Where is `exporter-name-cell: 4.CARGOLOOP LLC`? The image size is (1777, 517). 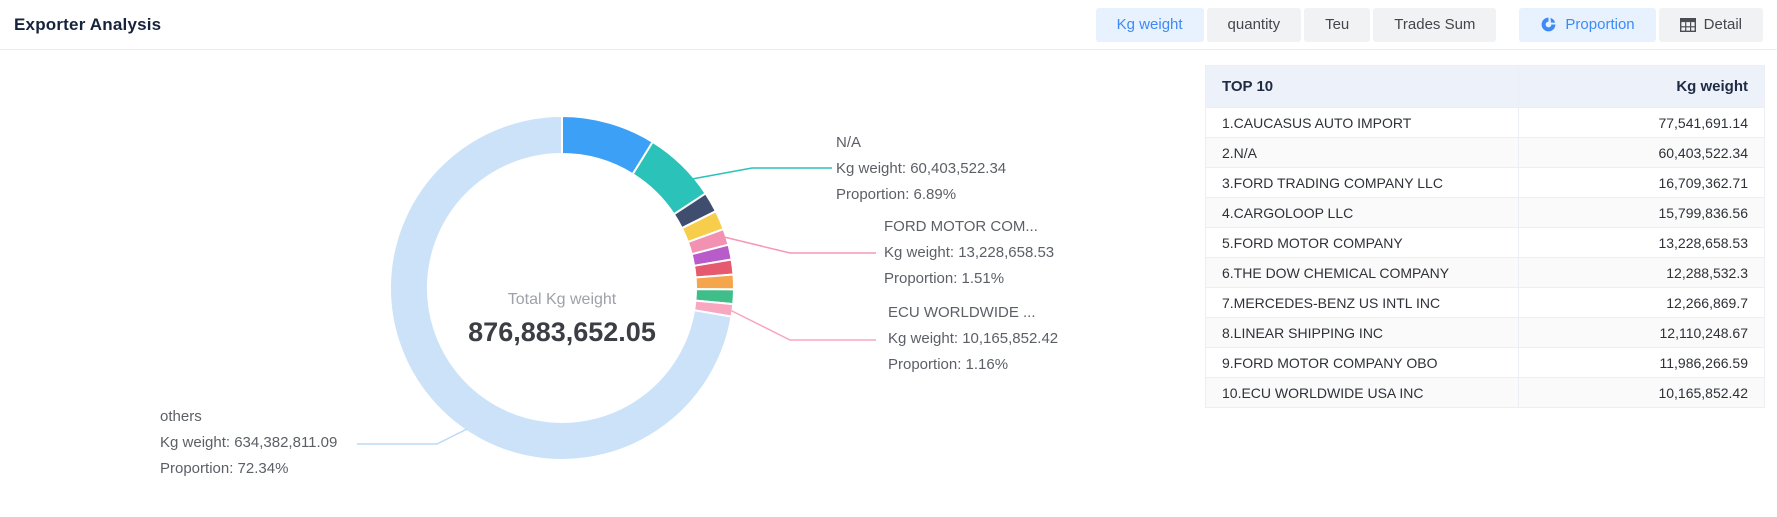
exporter-name-cell: 4.CARGOLOOP LLC is located at coordinates (1362, 212).